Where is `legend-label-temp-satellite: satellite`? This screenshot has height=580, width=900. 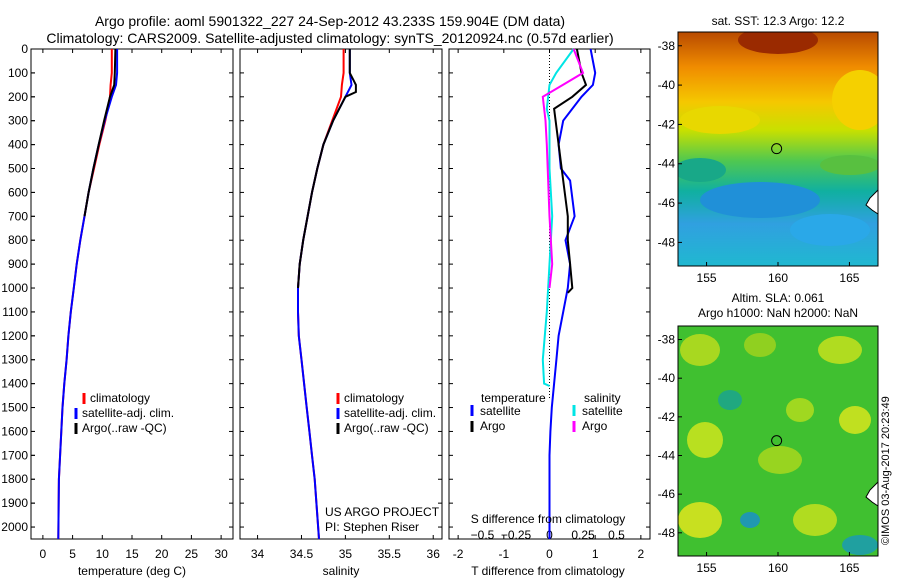 legend-label-temp-satellite: satellite is located at coordinates (500, 411).